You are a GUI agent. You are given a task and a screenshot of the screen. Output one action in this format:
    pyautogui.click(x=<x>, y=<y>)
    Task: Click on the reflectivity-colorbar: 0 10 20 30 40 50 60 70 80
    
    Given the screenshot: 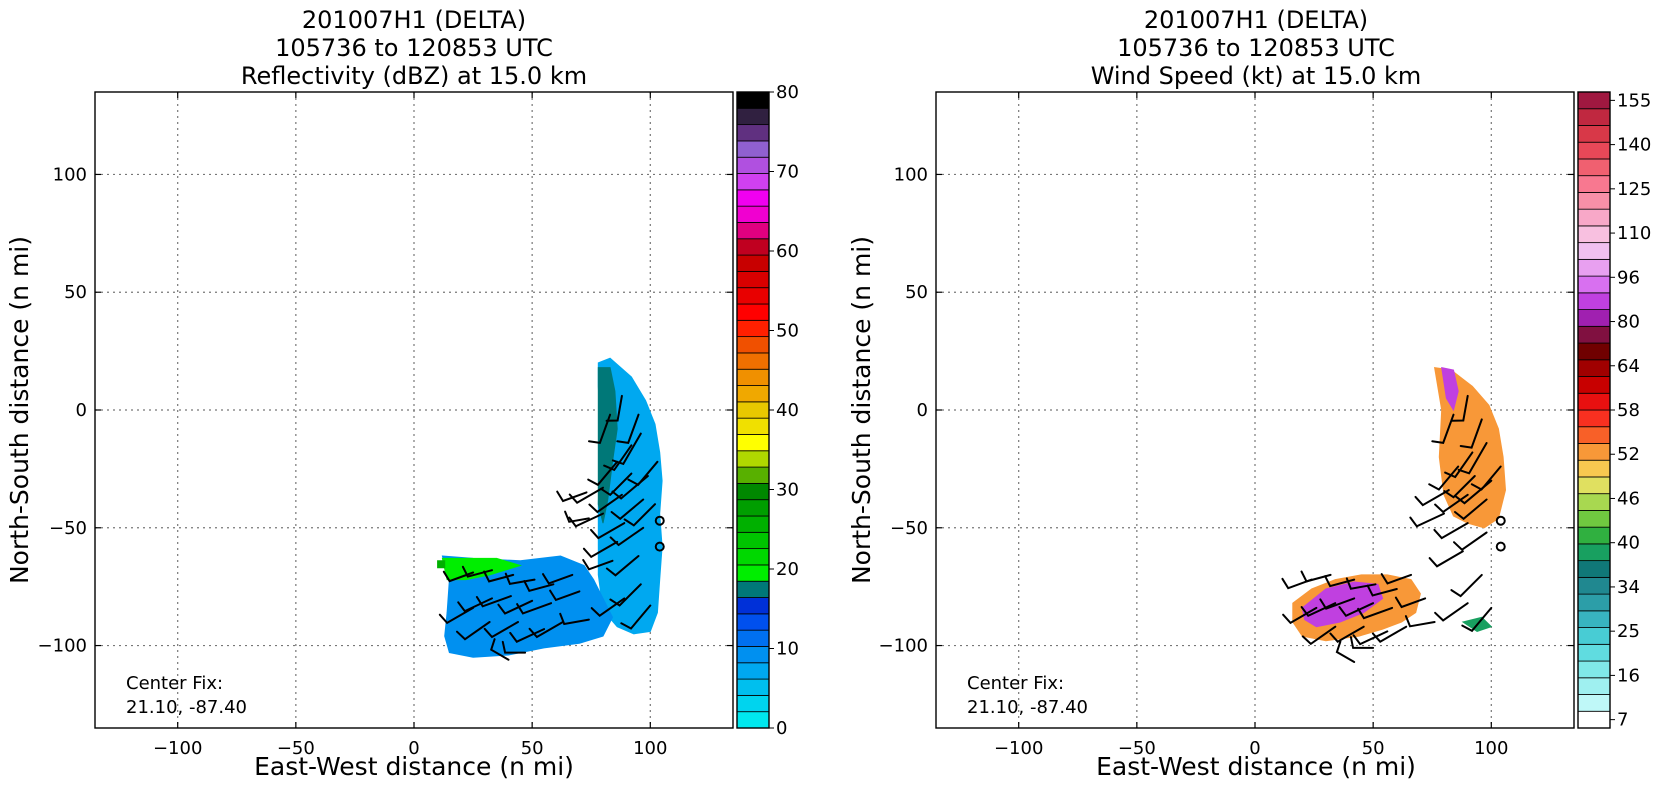 What is the action you would take?
    pyautogui.click(x=767, y=410)
    